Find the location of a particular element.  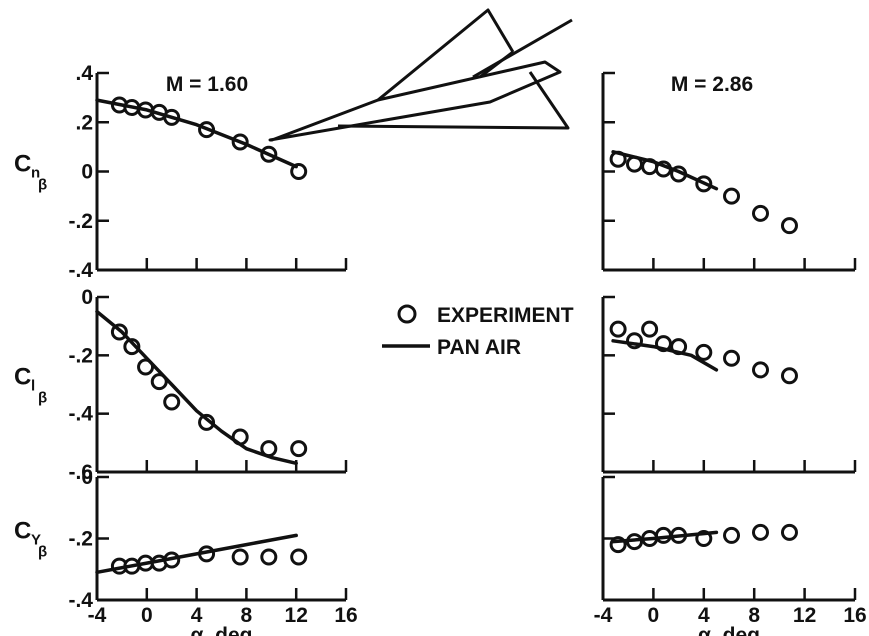

panel-3: 0 -.2 -.4-4 0 4 8 12 16 α, deg C Yβ is located at coordinates (186, 551).